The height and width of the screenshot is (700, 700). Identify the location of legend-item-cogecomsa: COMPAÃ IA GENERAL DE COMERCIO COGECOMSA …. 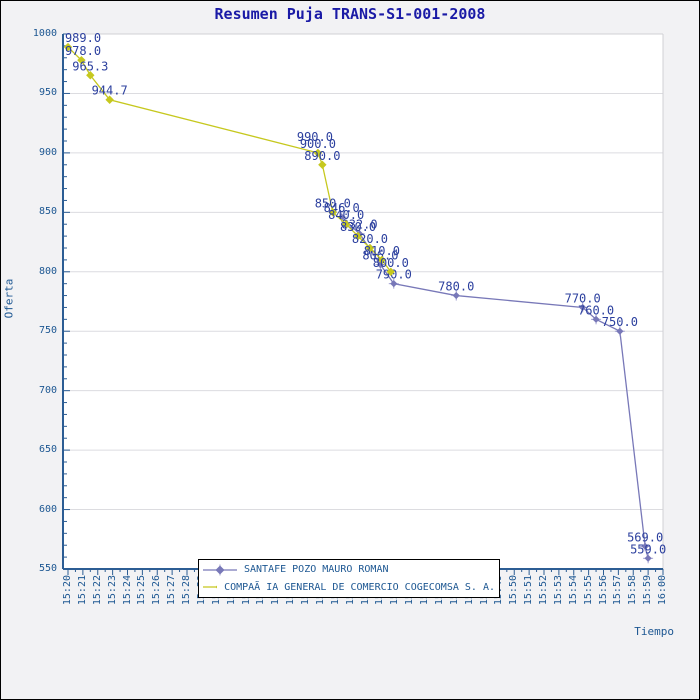
(349, 587).